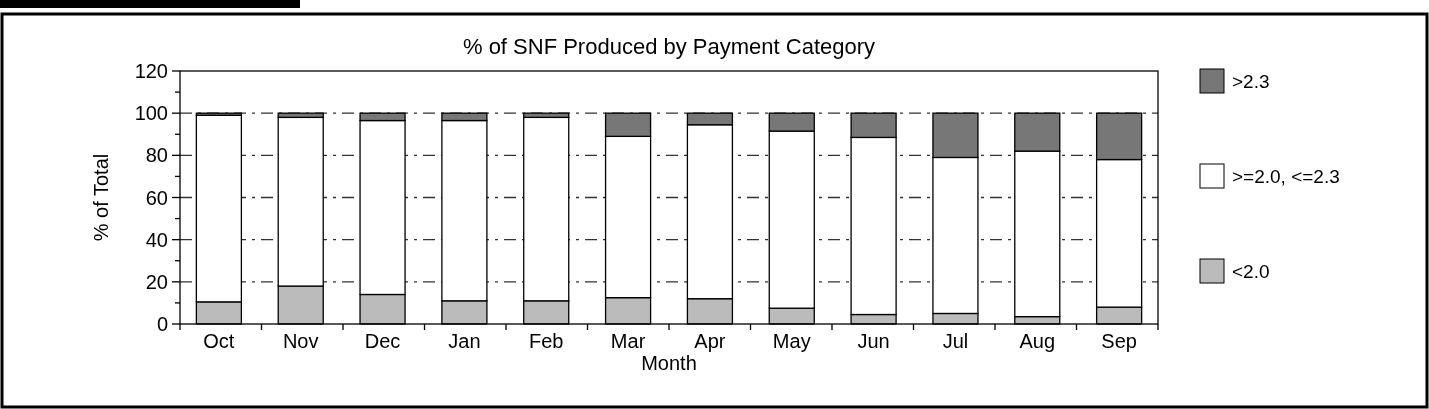  What do you see at coordinates (156, 197) in the screenshot?
I see `y-tick-label: 60` at bounding box center [156, 197].